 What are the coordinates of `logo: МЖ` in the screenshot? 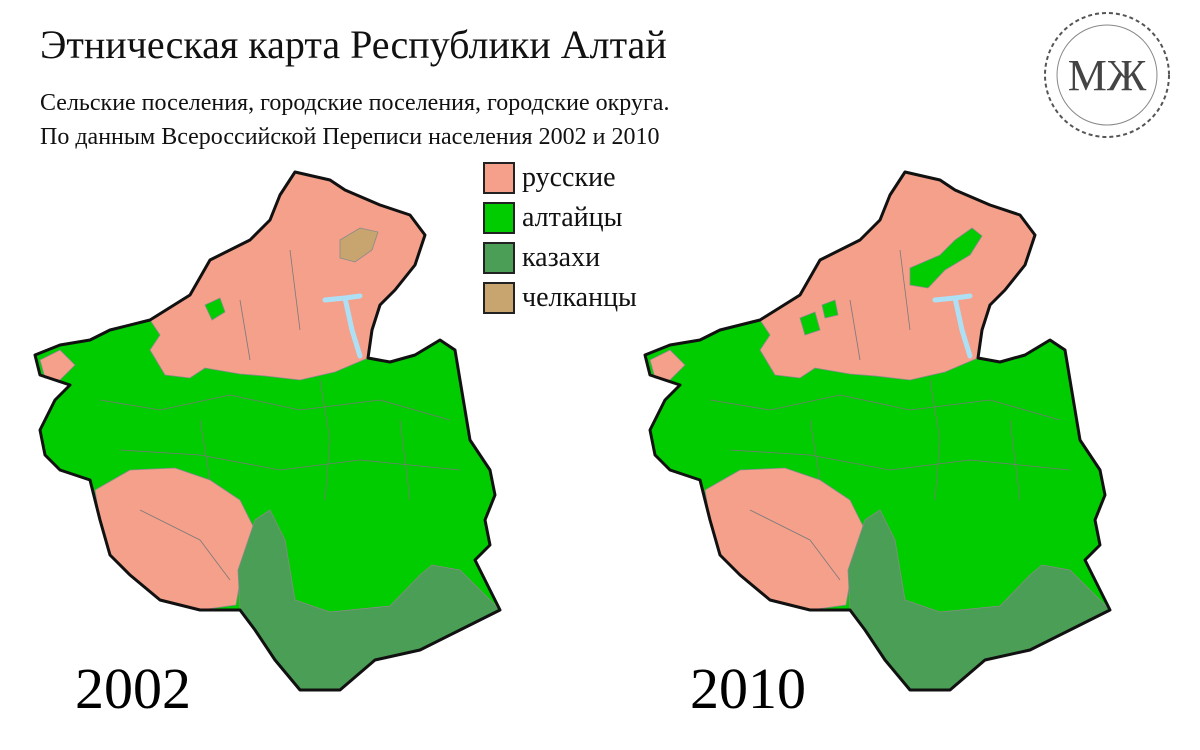 It's located at (1107, 75).